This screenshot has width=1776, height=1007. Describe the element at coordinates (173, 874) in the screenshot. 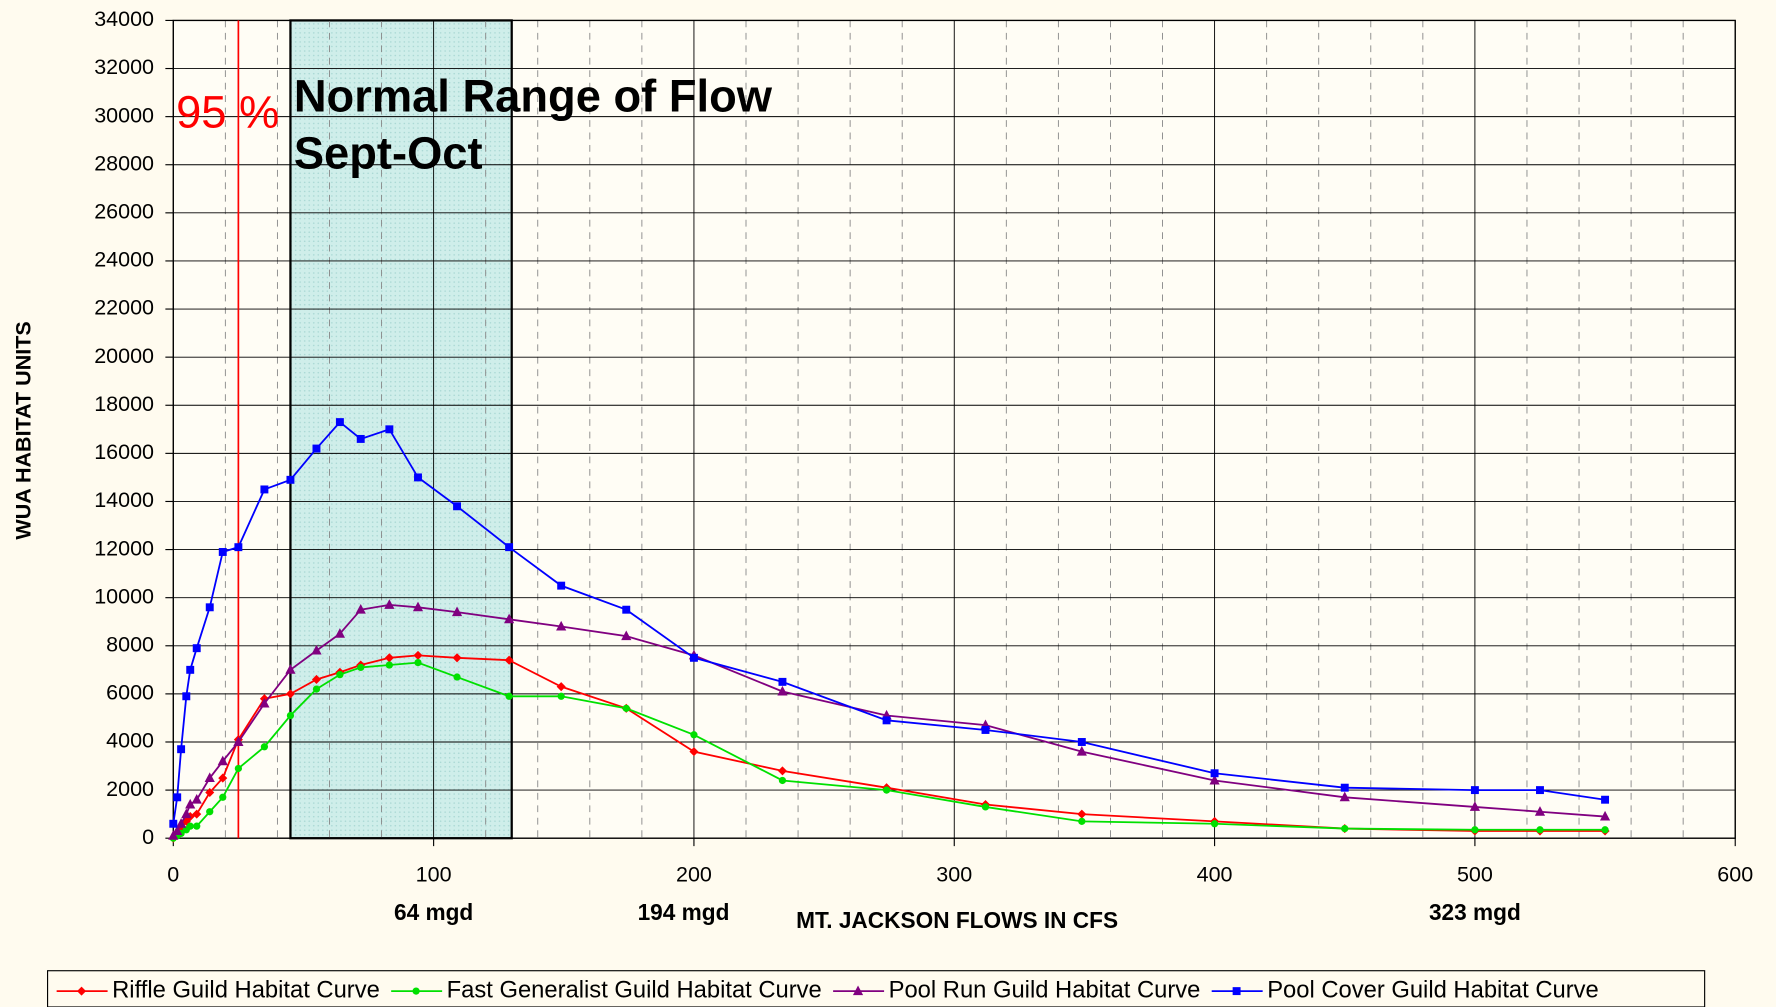

I see `x-tick-label: 0` at that location.